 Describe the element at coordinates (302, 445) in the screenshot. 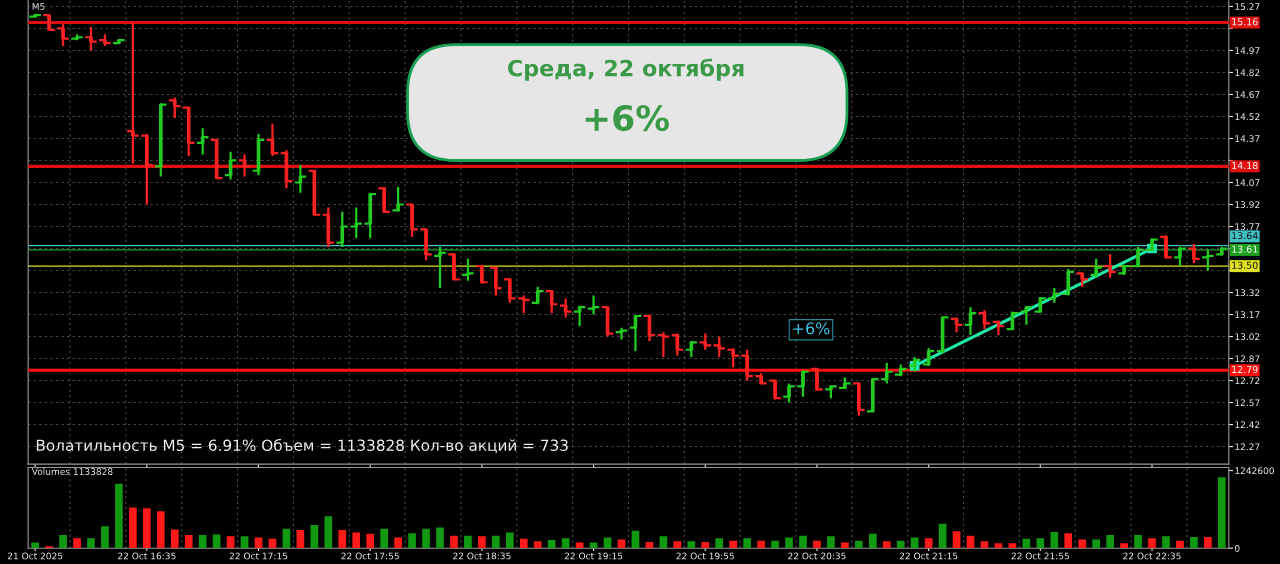

I see `annotation: Волатильность M5 = 6.91% Объем = 1133828 Кол-во акций = 733` at that location.